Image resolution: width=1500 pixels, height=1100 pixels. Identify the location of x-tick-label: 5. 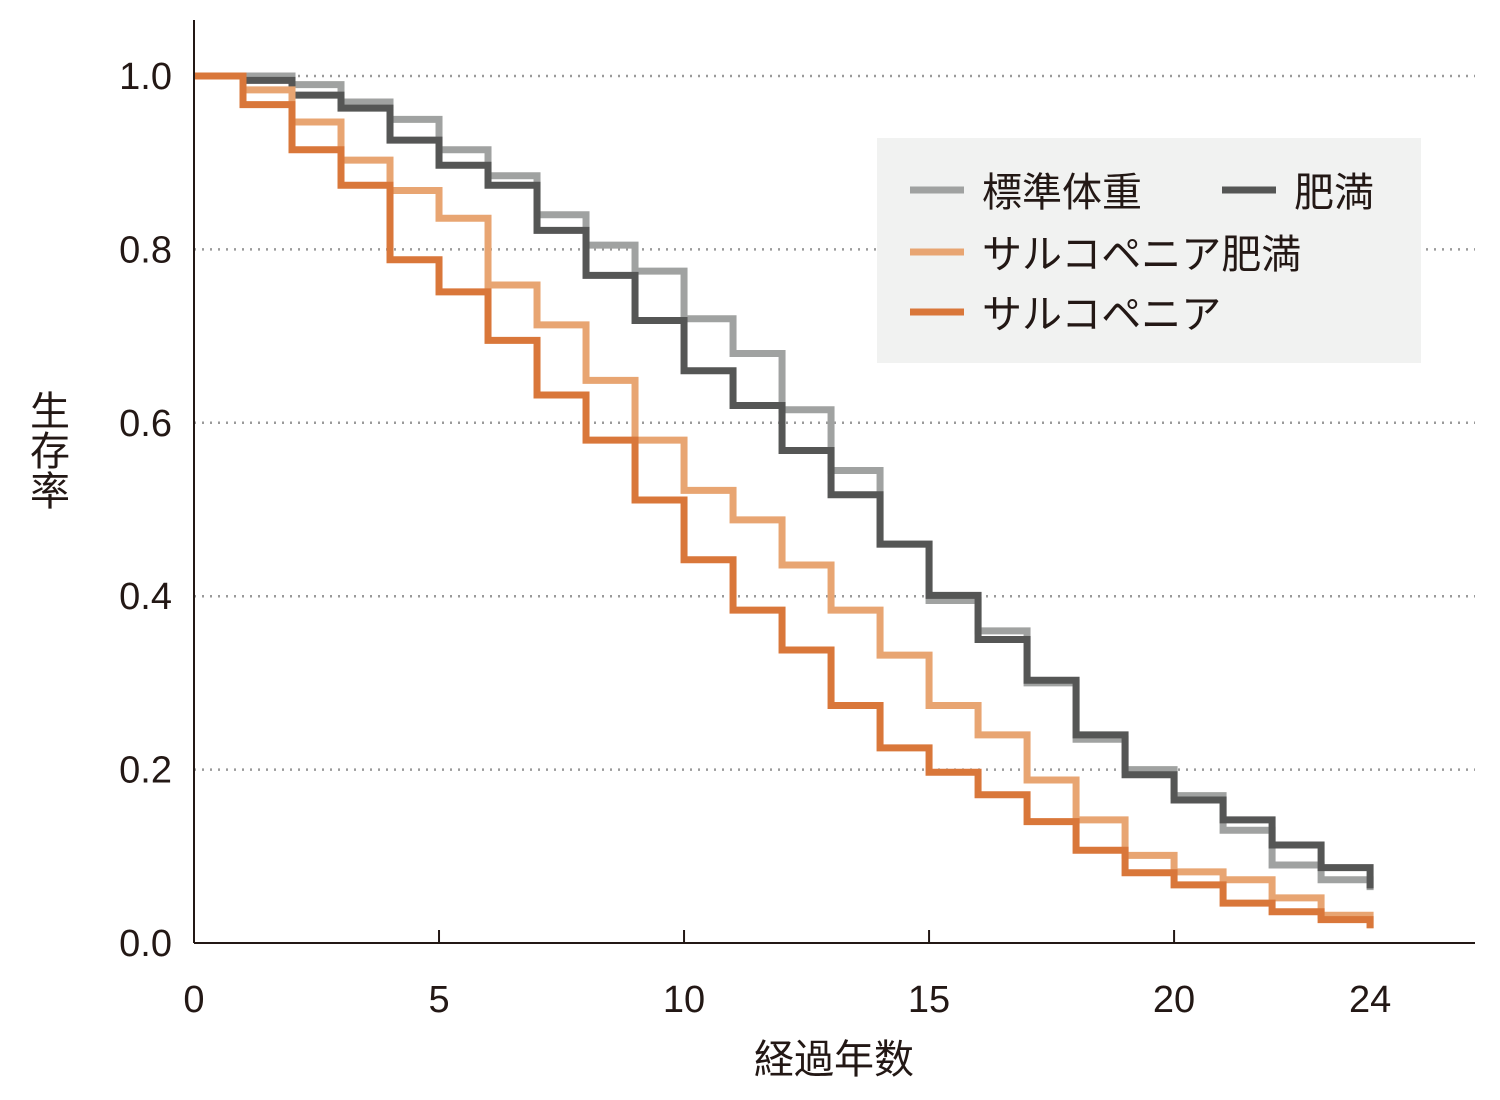
(438, 1000).